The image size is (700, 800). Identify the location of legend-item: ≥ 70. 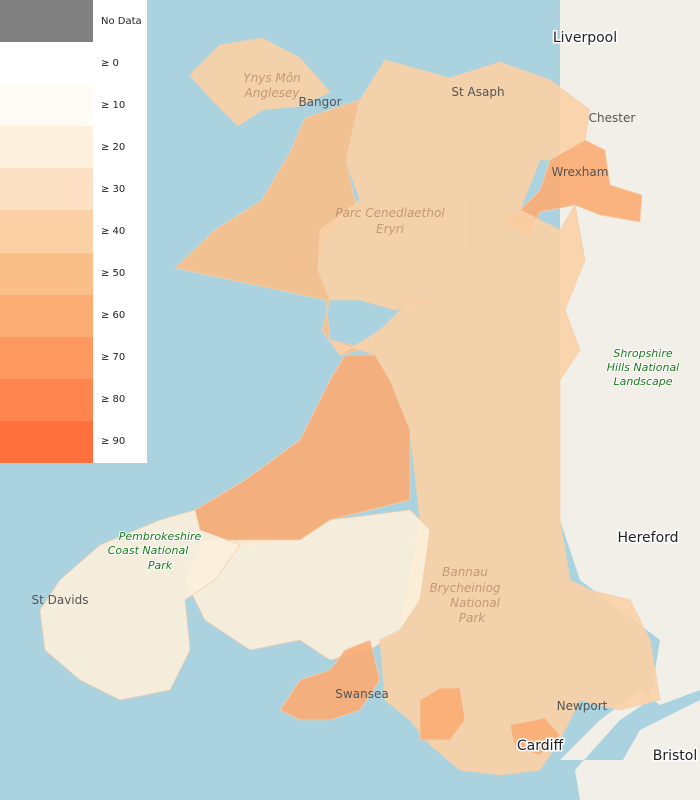
(73, 357).